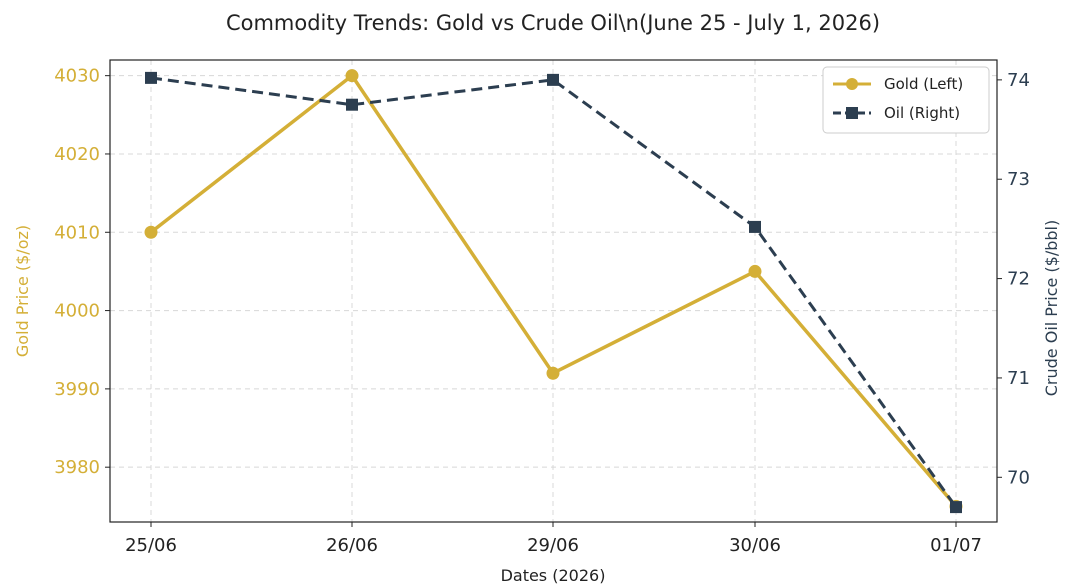 This screenshot has height=588, width=1067. What do you see at coordinates (852, 113) in the screenshot?
I see `legend-marker-square` at bounding box center [852, 113].